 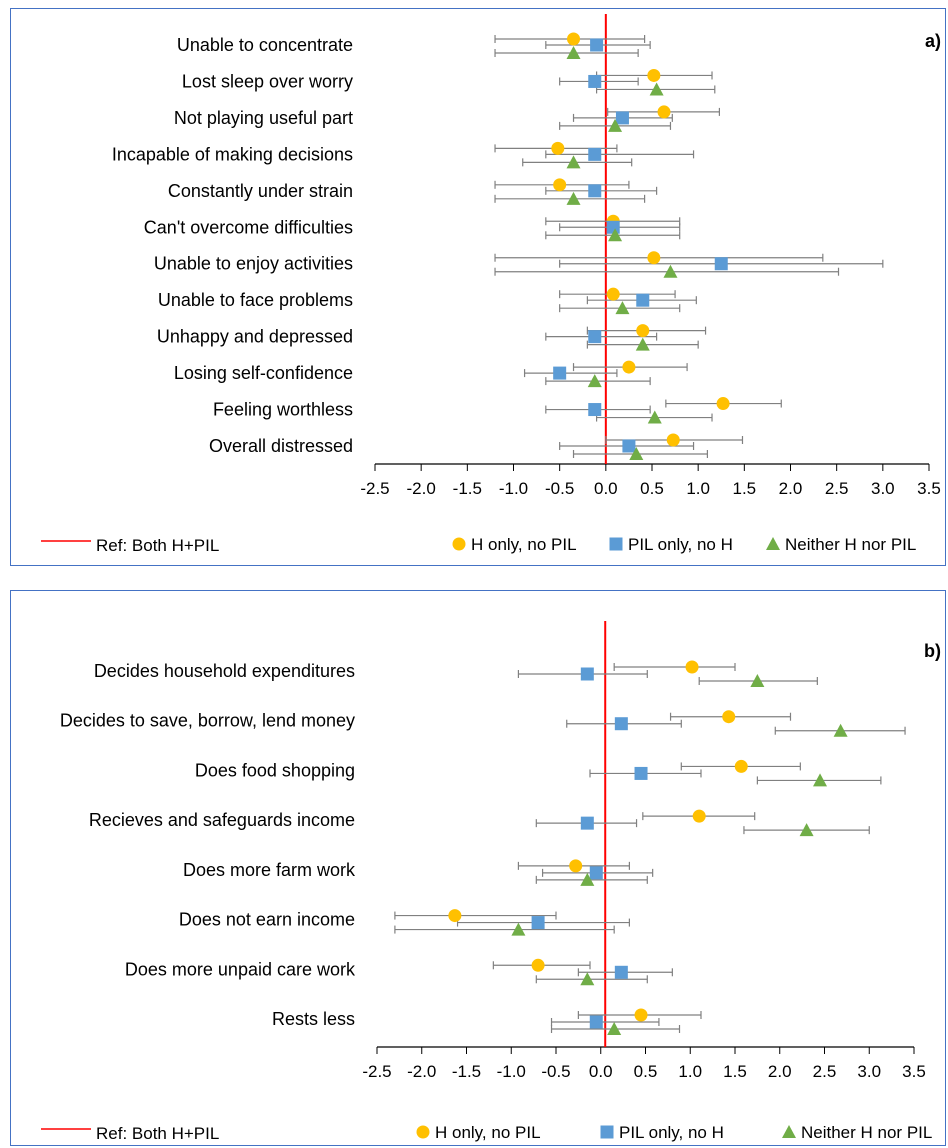 What do you see at coordinates (240, 969) in the screenshot?
I see `category-label: Does more unpaid care work` at bounding box center [240, 969].